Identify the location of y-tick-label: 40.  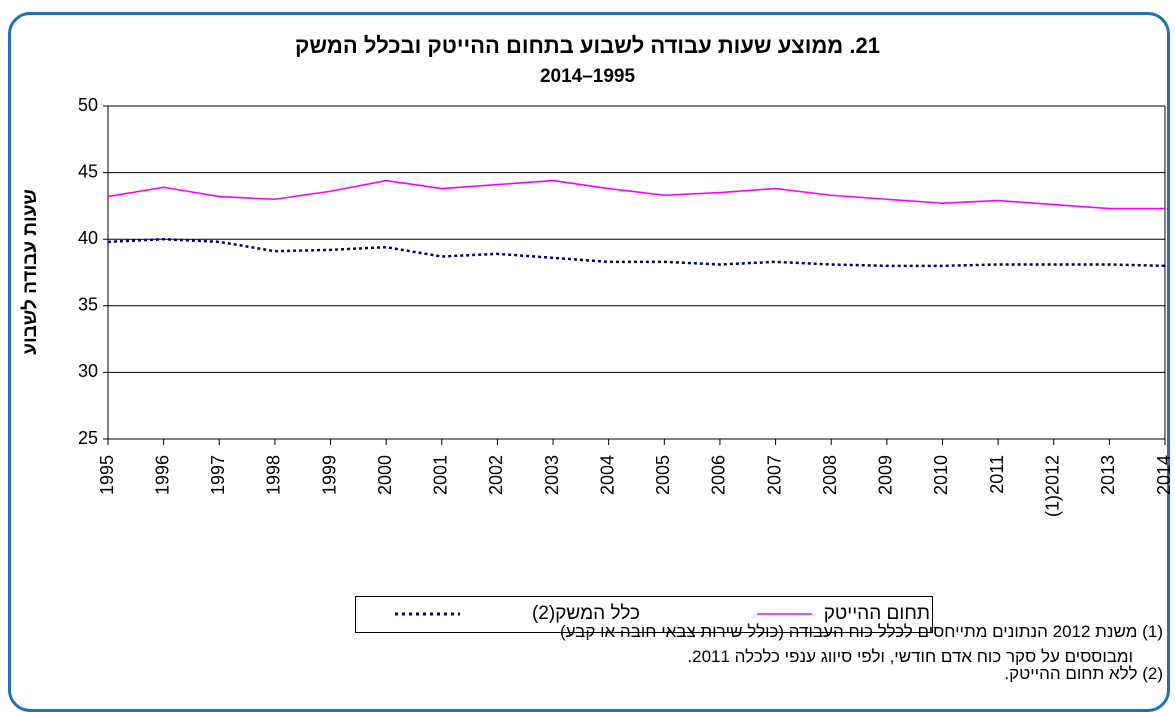
(88, 238).